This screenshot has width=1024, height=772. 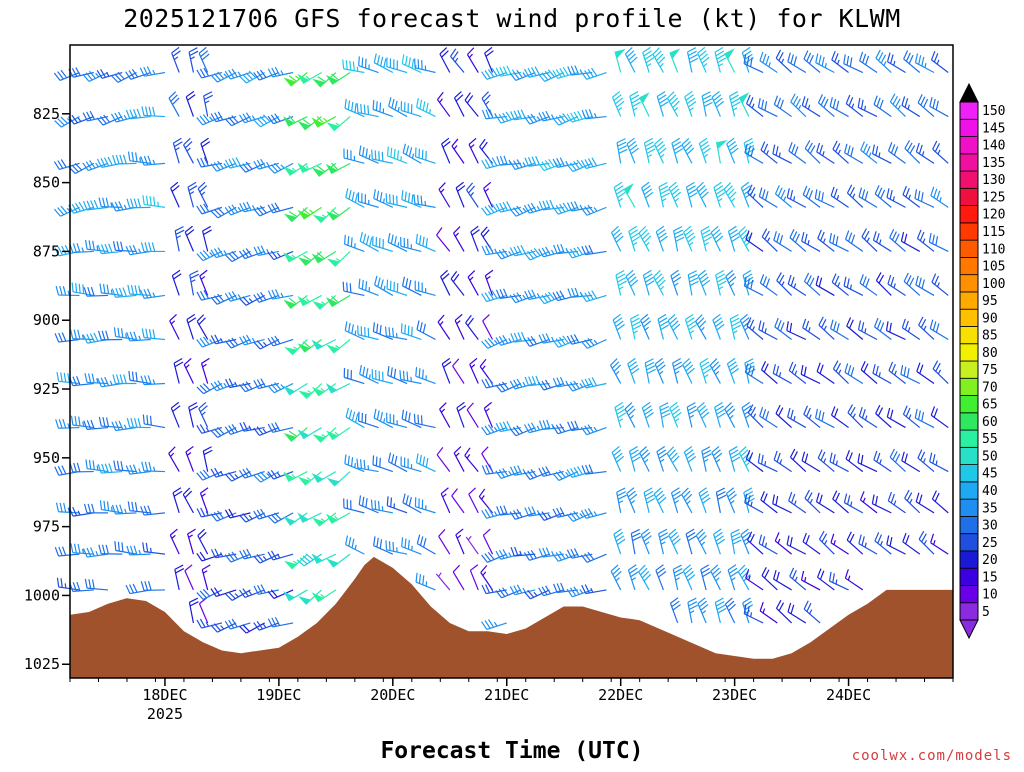 What do you see at coordinates (990, 301) in the screenshot?
I see `colorbar-label: 95` at bounding box center [990, 301].